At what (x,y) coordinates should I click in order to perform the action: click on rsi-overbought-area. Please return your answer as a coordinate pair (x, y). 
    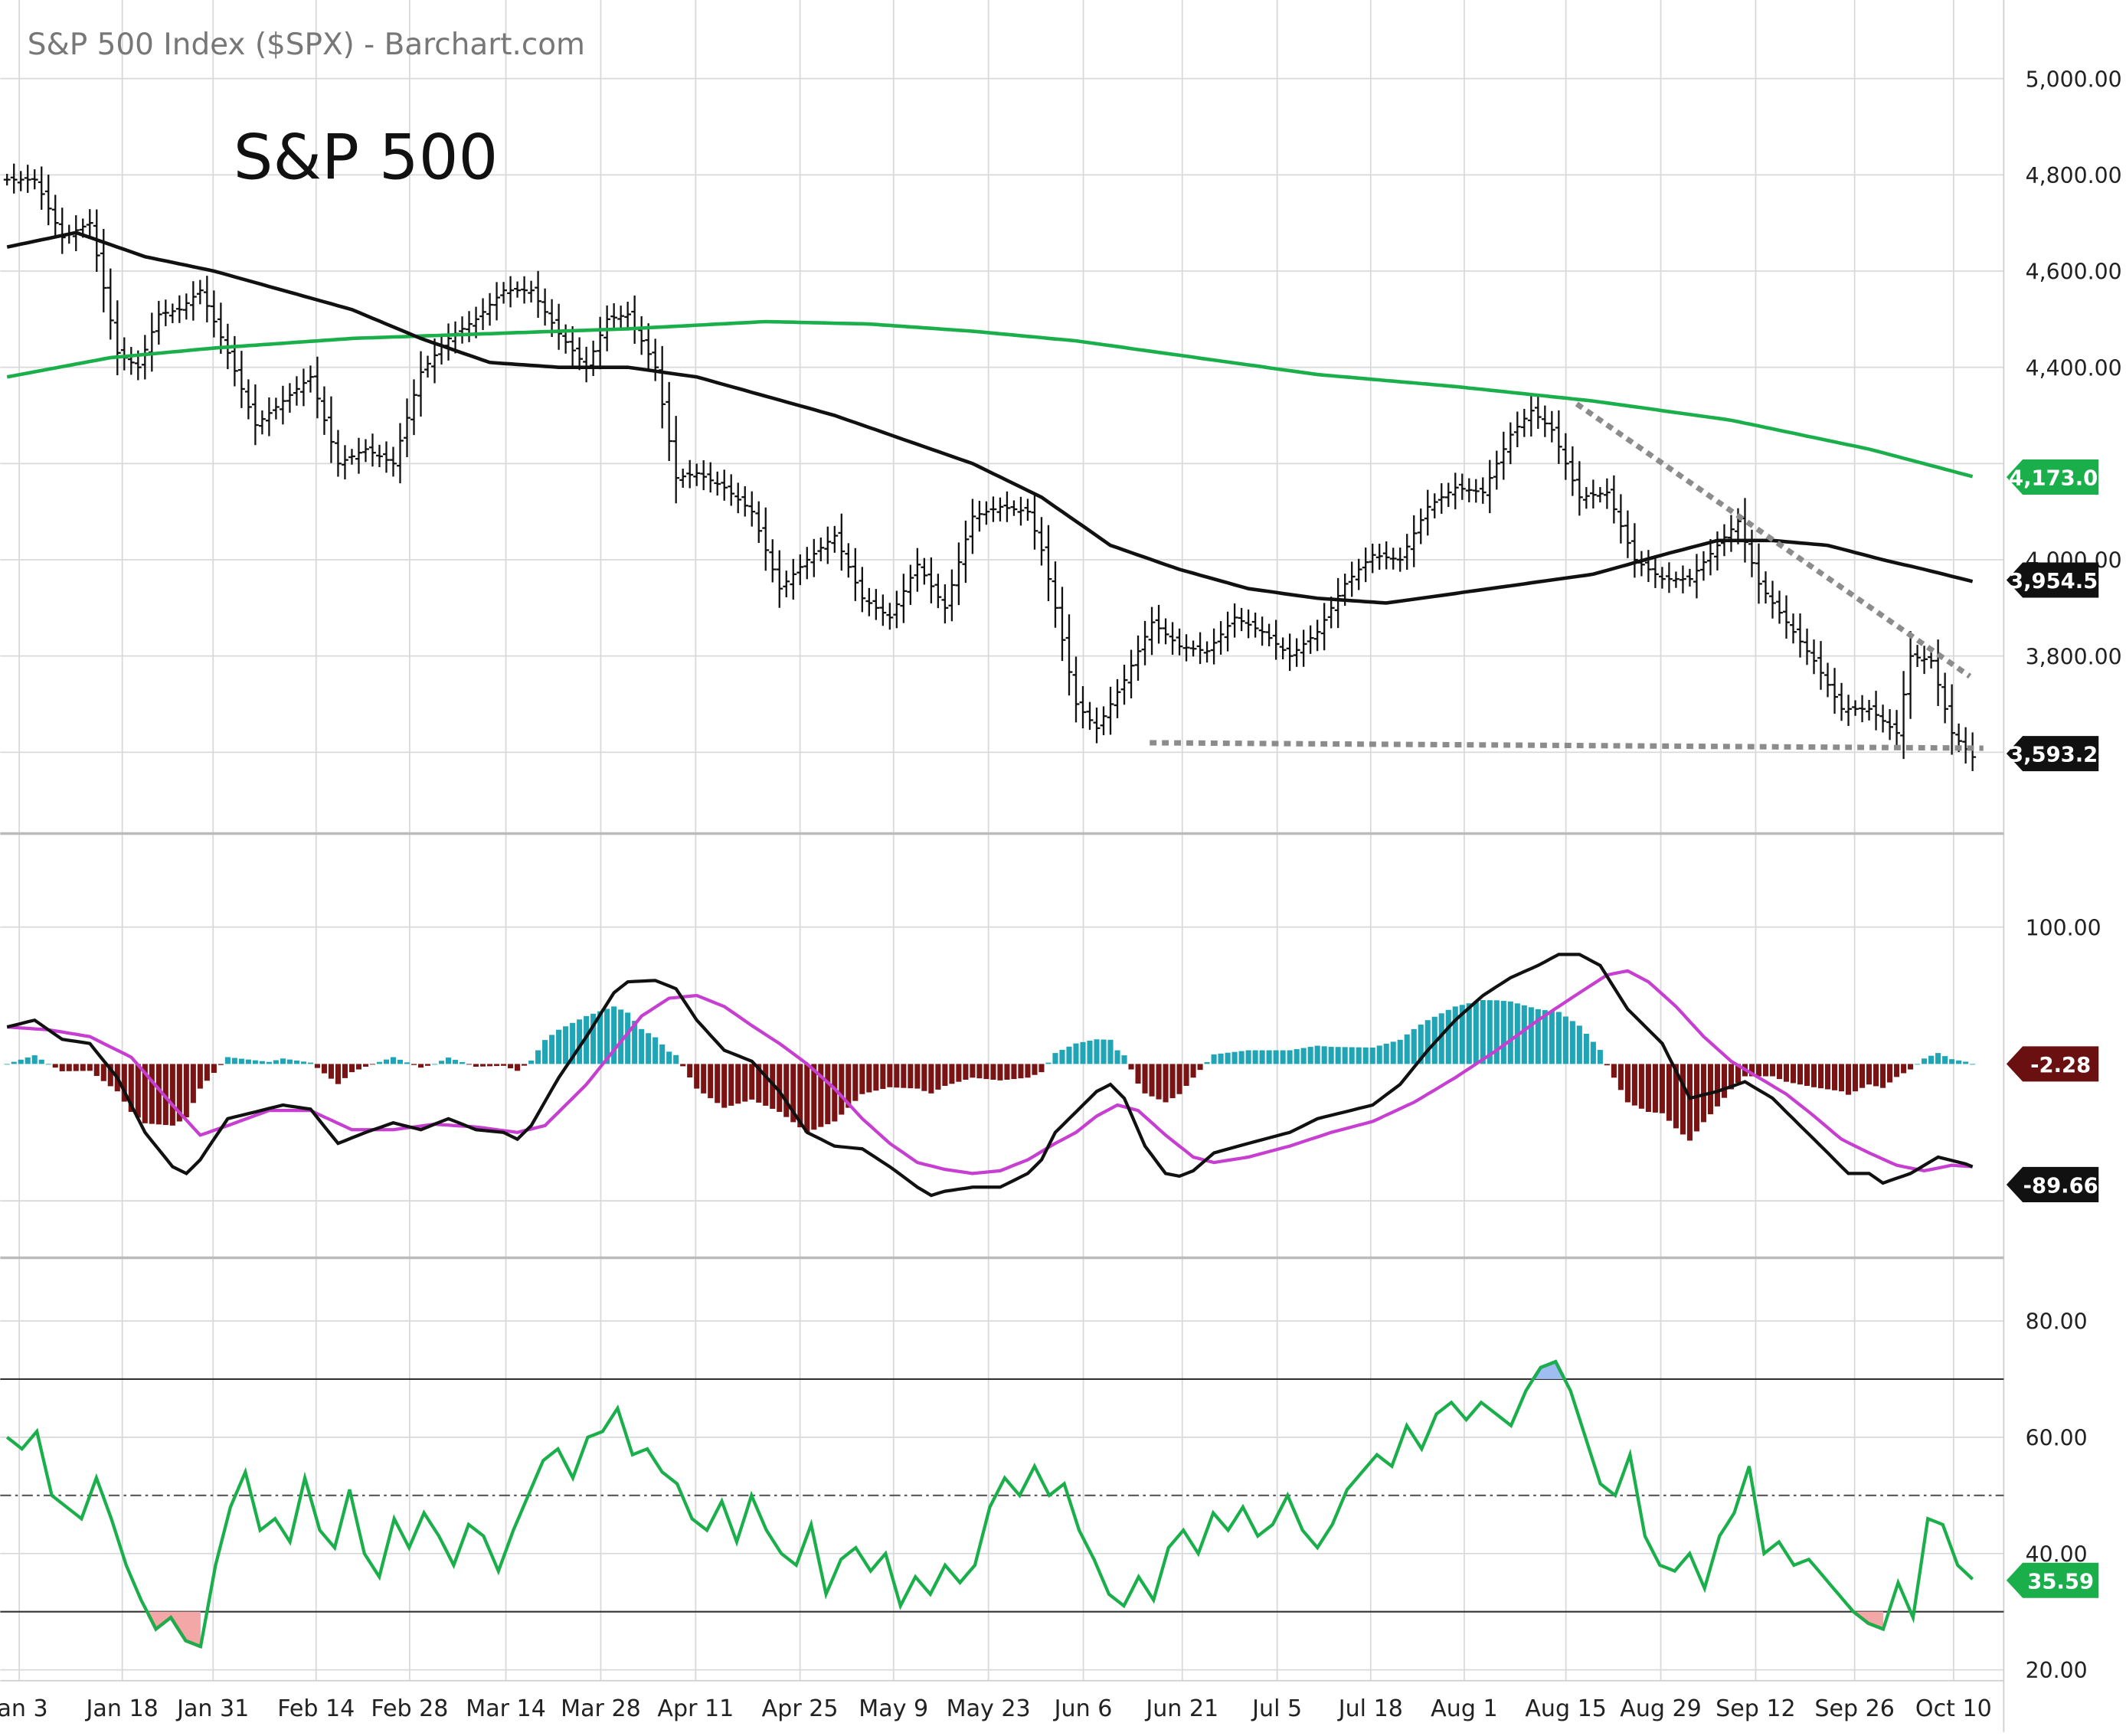
    Looking at the image, I should click on (1548, 1370).